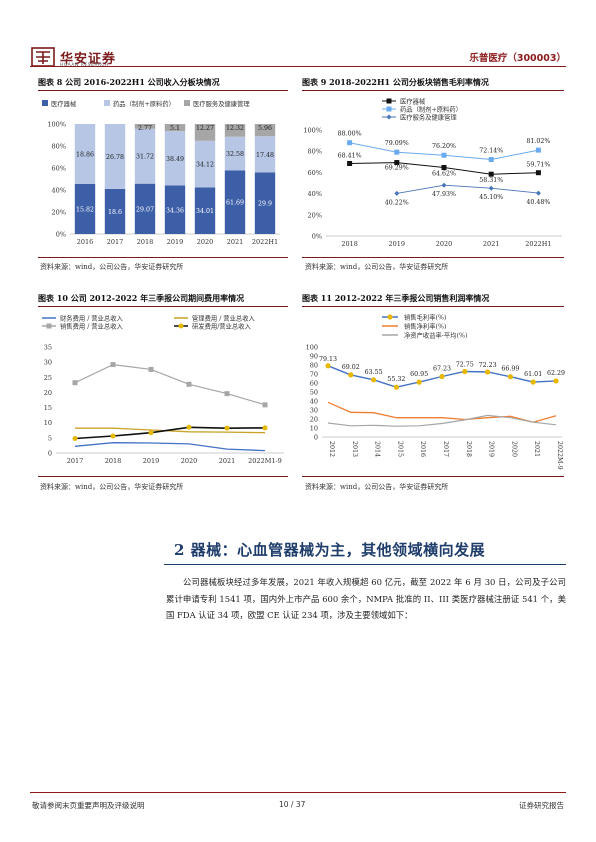 The image size is (596, 842). I want to click on fig8-data-label: 34.12, so click(205, 165).